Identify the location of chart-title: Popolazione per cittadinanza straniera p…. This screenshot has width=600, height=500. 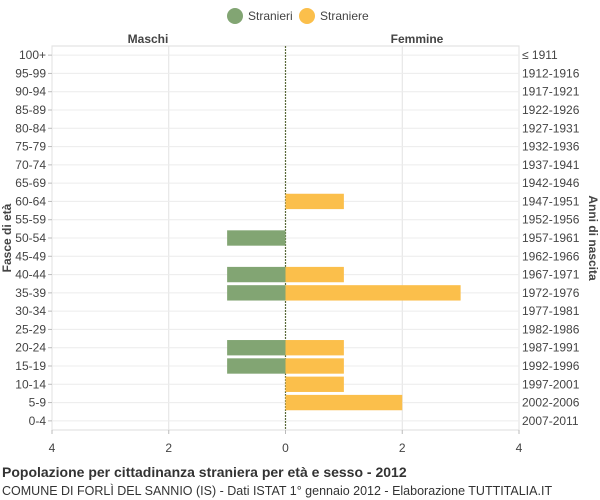
(204, 472).